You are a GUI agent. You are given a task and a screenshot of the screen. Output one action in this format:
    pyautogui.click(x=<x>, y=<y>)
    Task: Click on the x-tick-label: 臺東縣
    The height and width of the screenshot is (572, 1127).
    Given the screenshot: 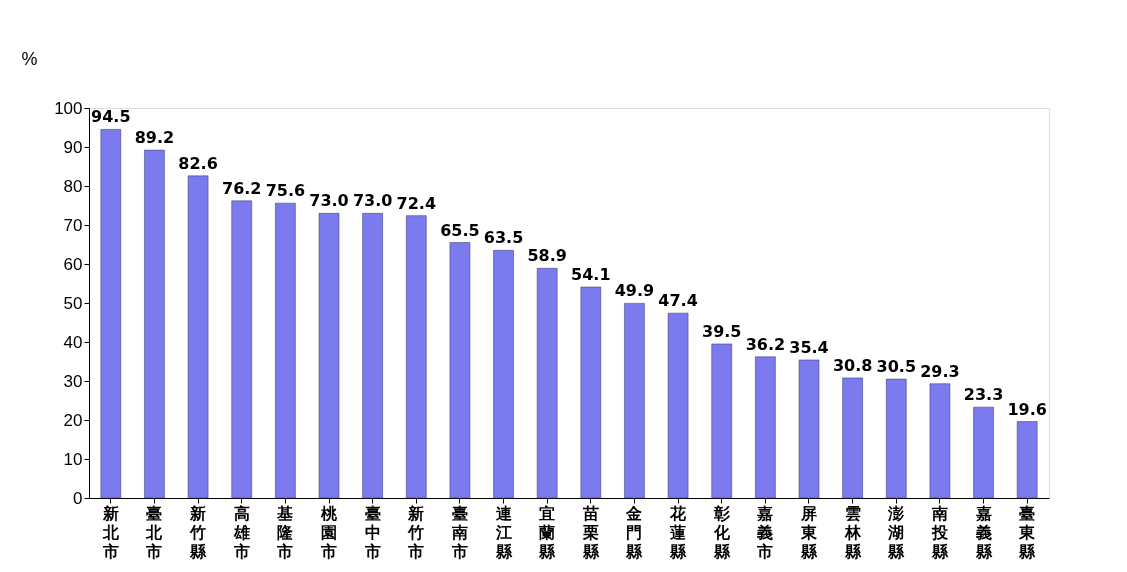 What is the action you would take?
    pyautogui.click(x=1027, y=532)
    